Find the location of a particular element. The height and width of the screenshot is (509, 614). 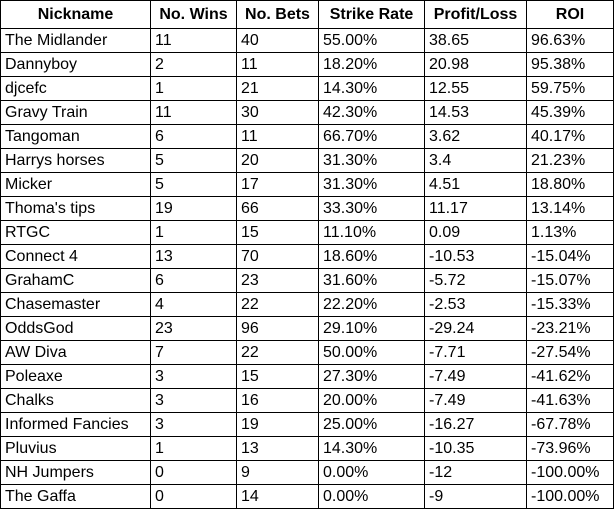

table-row: Harrys horses 5 20 31.30% 3.4 21.23% is located at coordinates (307, 160).